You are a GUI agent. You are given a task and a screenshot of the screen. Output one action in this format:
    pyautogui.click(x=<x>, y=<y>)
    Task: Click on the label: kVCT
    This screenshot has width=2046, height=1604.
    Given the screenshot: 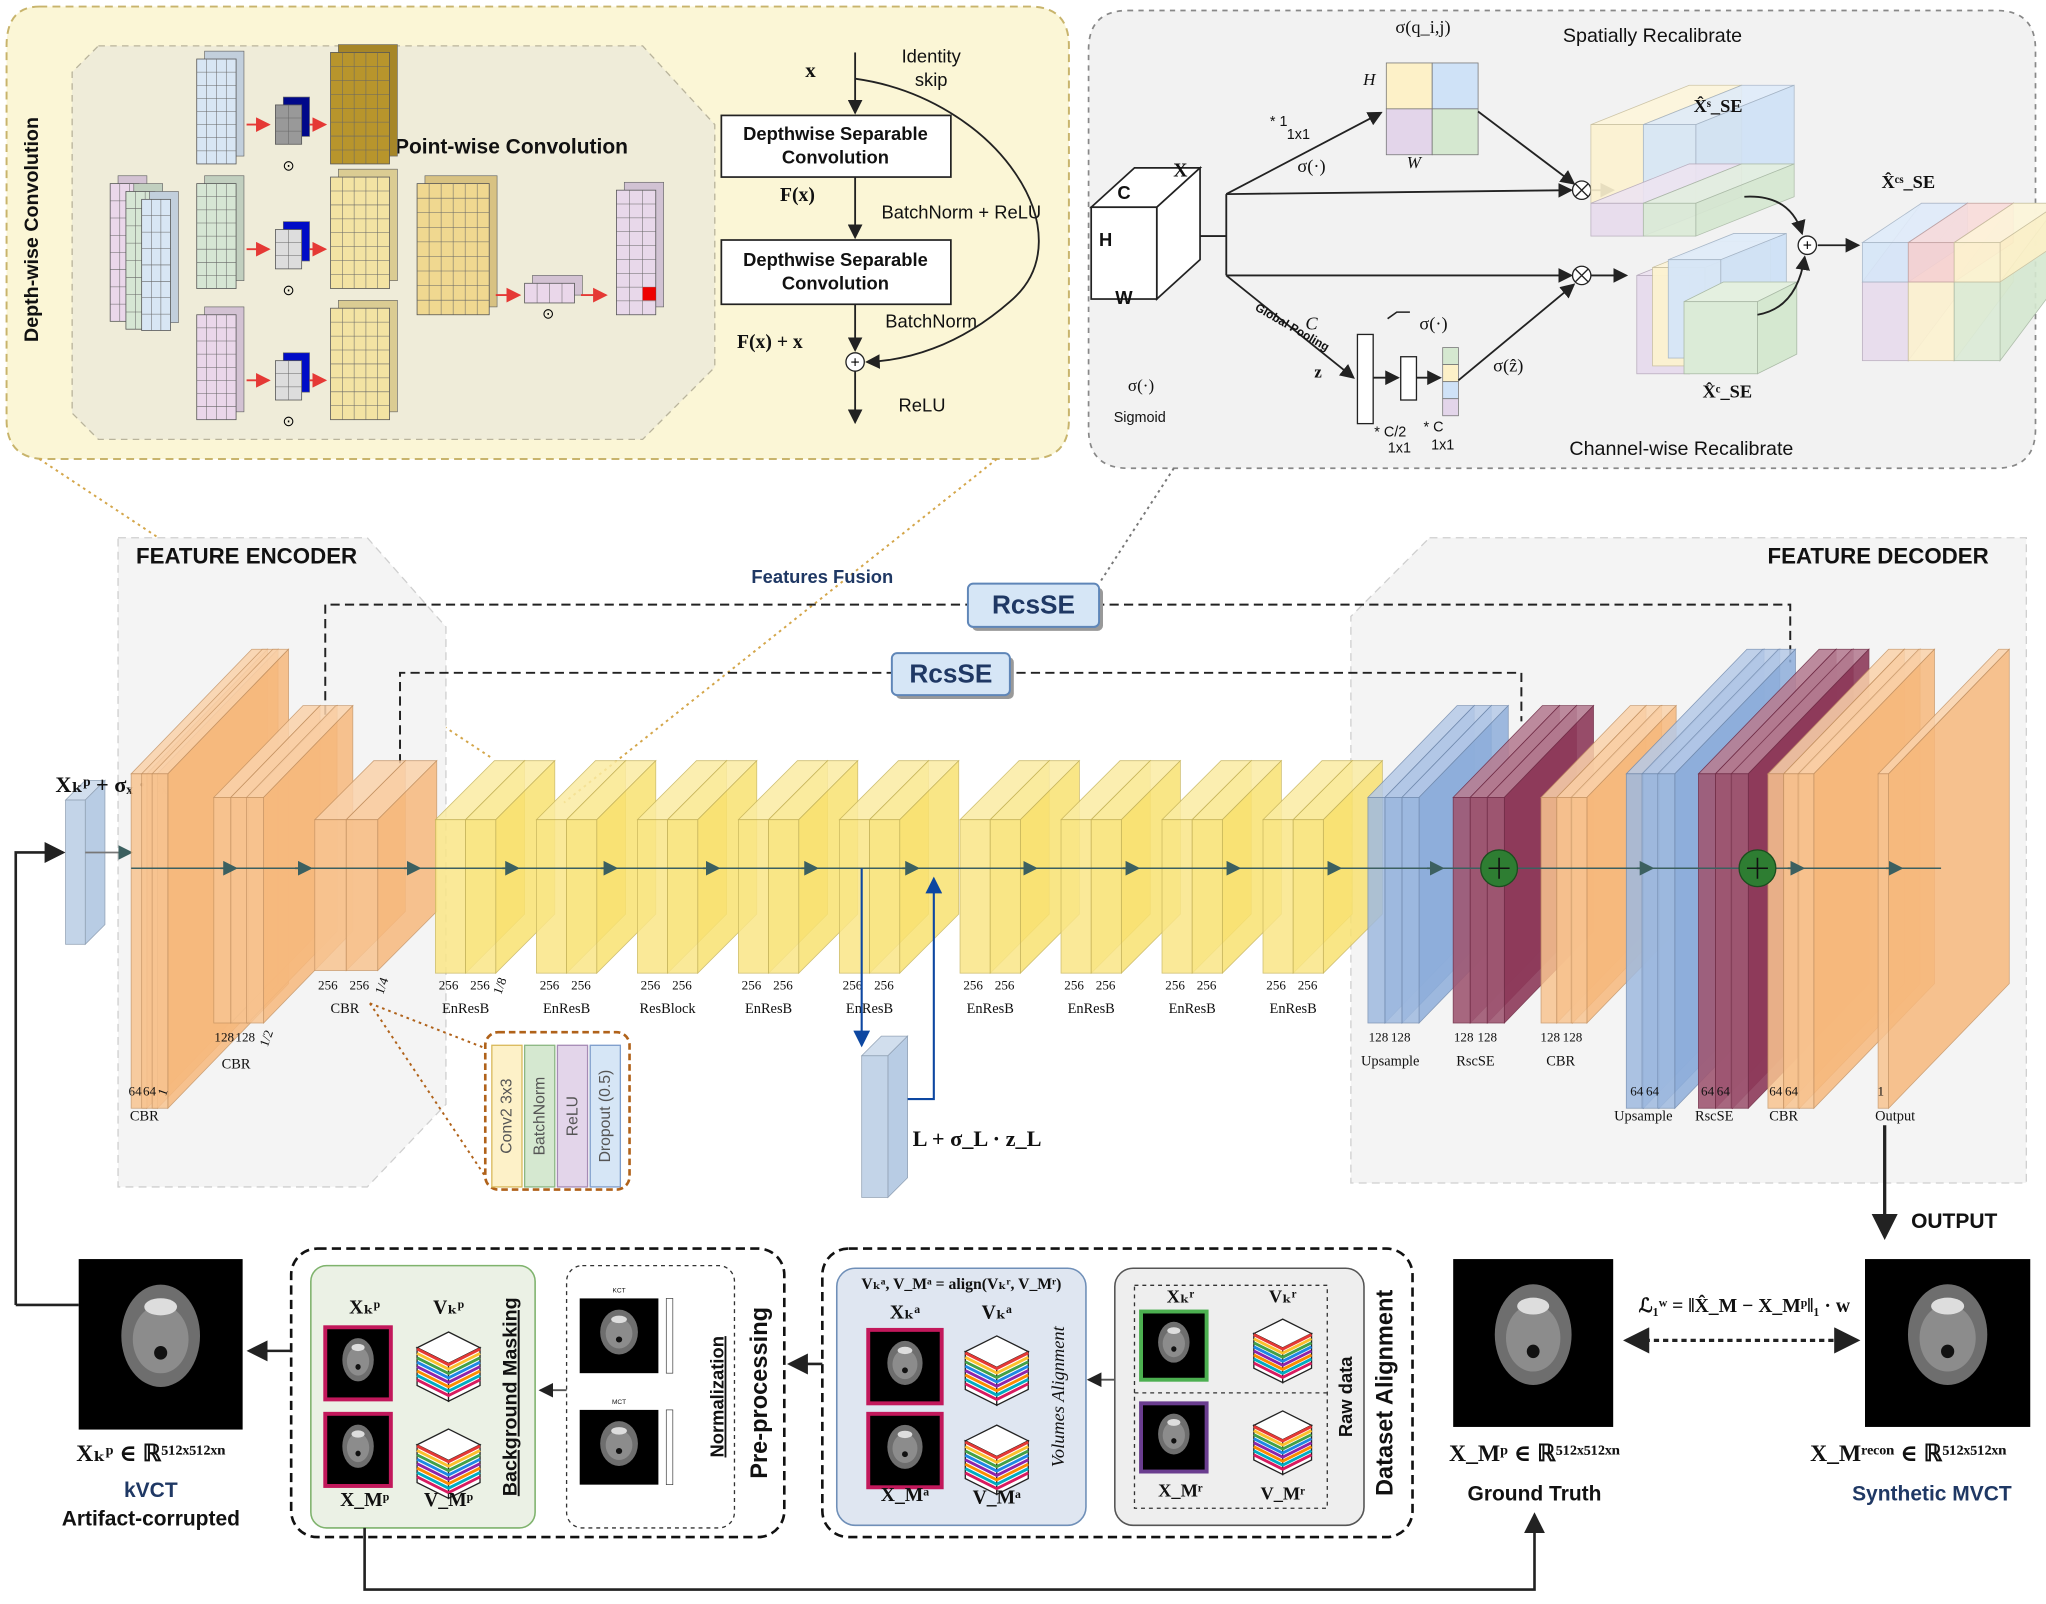 What is the action you would take?
    pyautogui.click(x=151, y=1490)
    